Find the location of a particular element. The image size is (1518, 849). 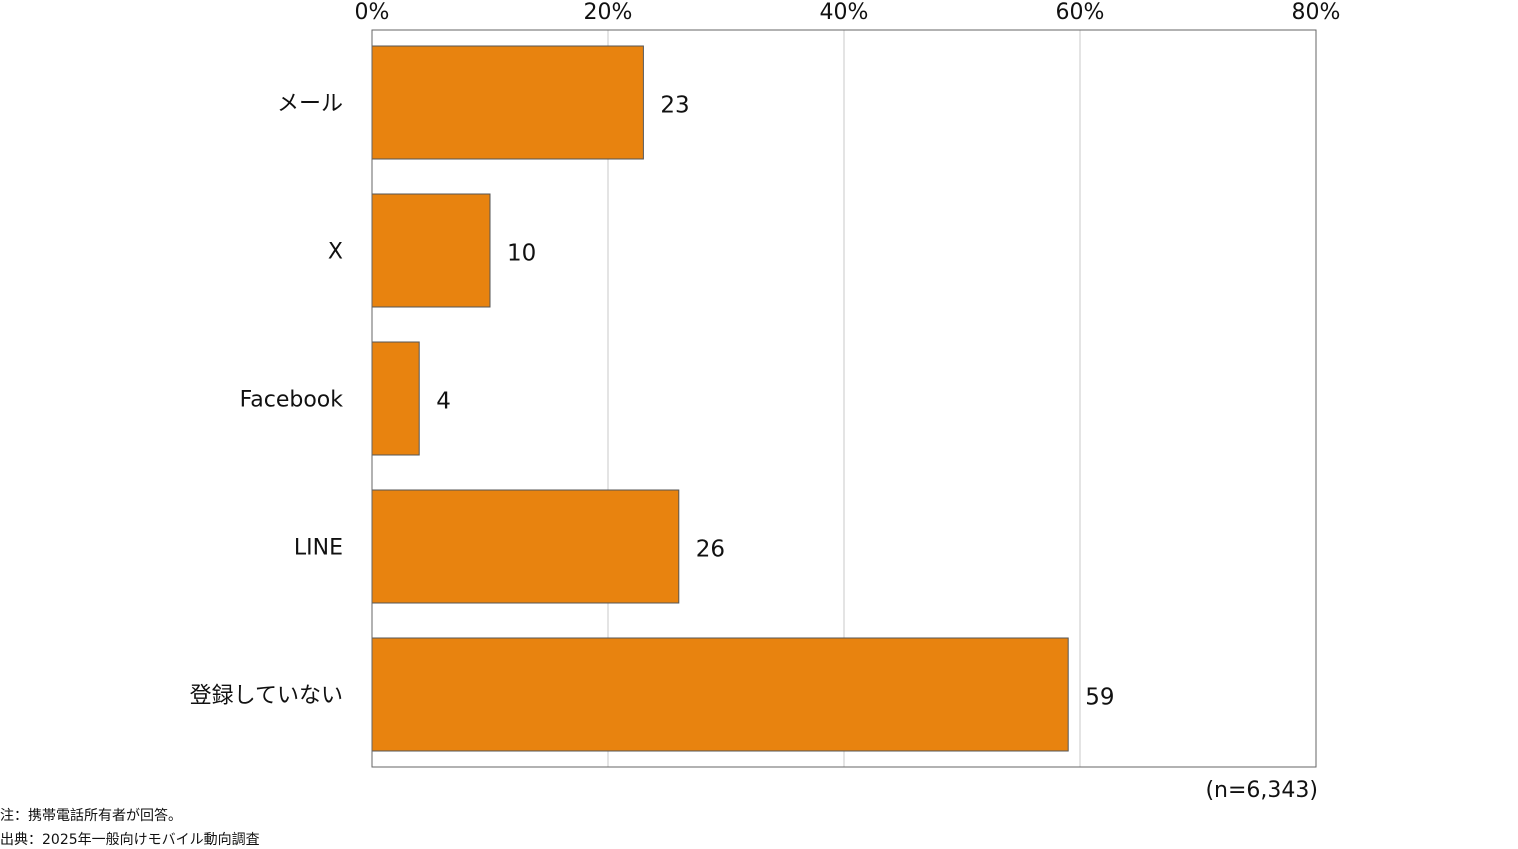

sample-size-label: (n=6,343) is located at coordinates (1261, 790).